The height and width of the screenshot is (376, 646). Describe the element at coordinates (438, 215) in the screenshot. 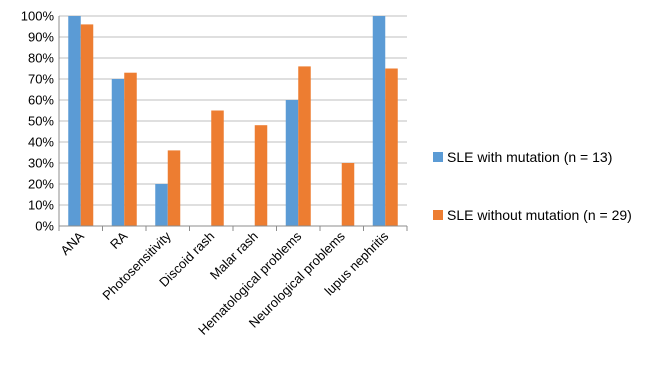

I see `legend-swatch-without-mutation` at that location.